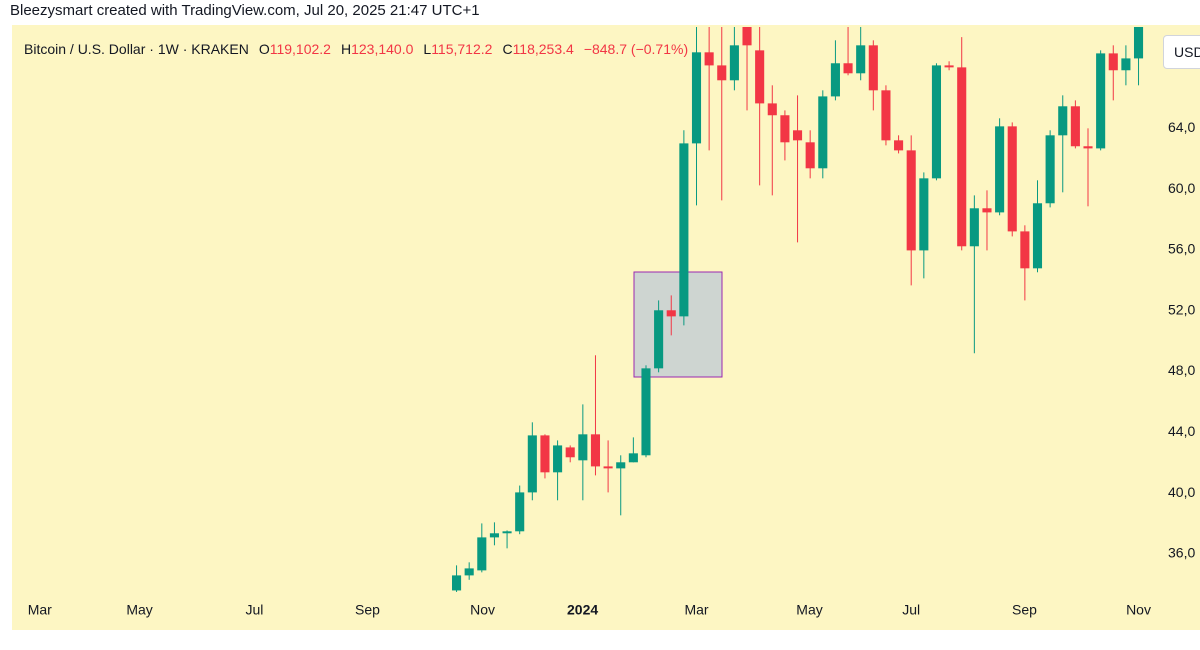  What do you see at coordinates (1181, 188) in the screenshot?
I see `y-tick-label: 60,0` at bounding box center [1181, 188].